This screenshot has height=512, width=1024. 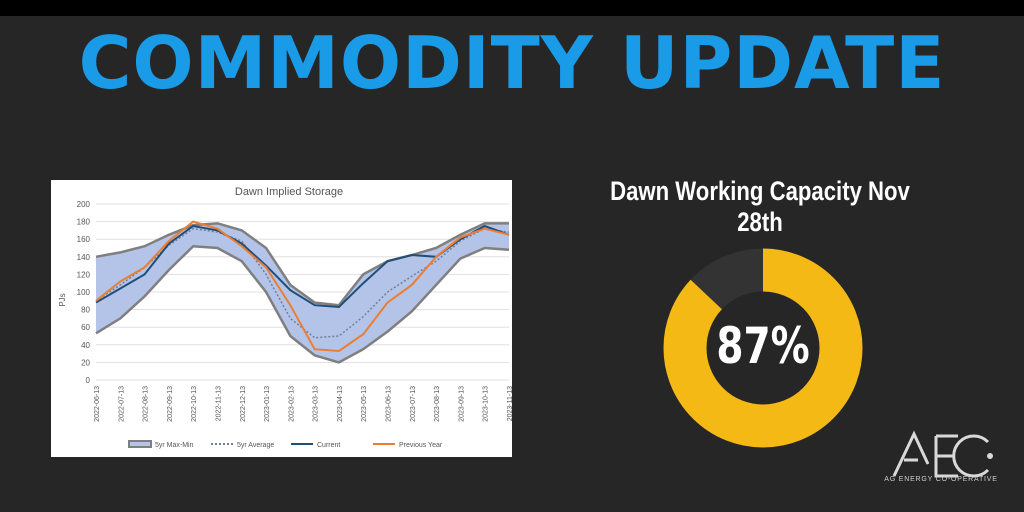 What do you see at coordinates (85, 345) in the screenshot?
I see `y-tick-label: 40` at bounding box center [85, 345].